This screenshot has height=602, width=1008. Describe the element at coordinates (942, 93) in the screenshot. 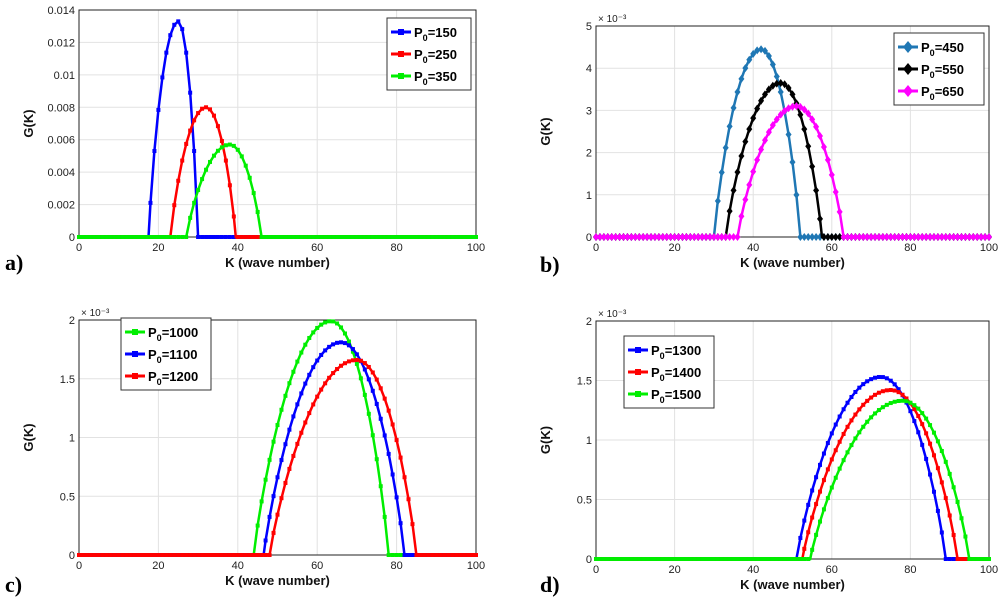

I see `legend-entry-label: P0=650` at that location.